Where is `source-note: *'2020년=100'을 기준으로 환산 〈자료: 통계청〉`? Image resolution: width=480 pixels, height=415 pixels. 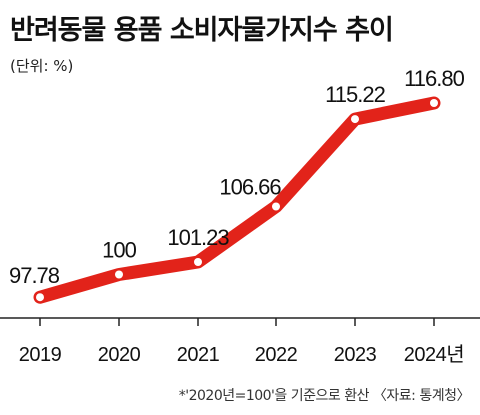 source-note: *'2020년=100'을 기준으로 환산 〈자료: 통계청〉 is located at coordinates (324, 396).